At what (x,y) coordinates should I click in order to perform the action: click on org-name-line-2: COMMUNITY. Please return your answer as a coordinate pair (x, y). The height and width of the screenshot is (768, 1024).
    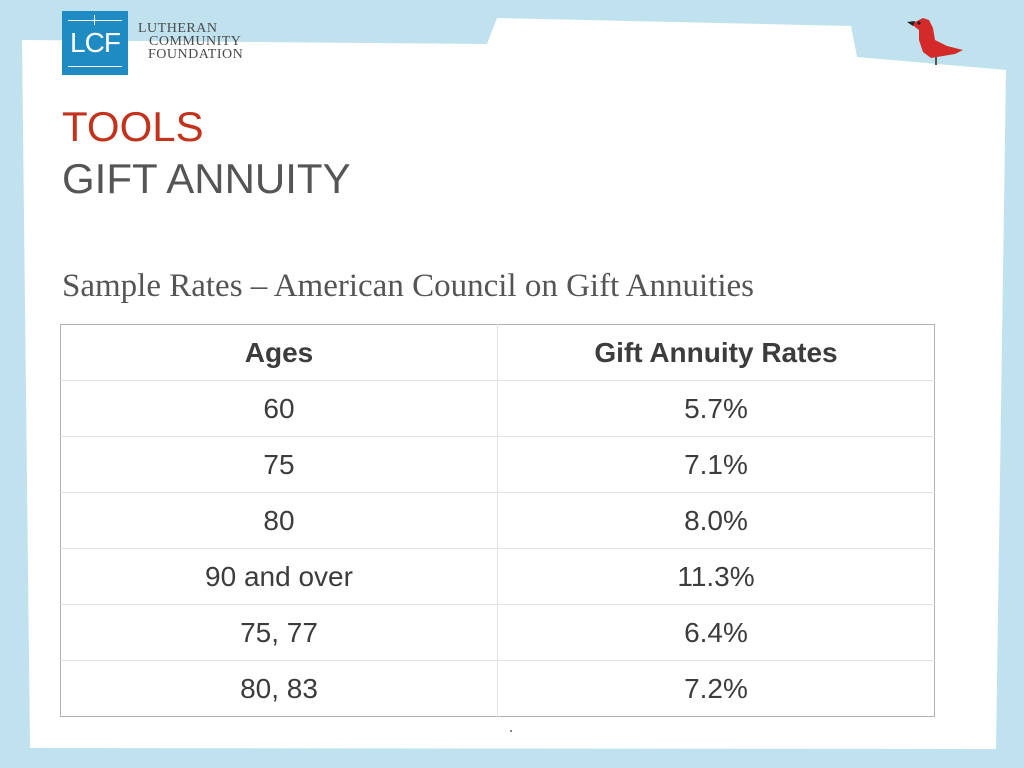
    Looking at the image, I should click on (195, 41).